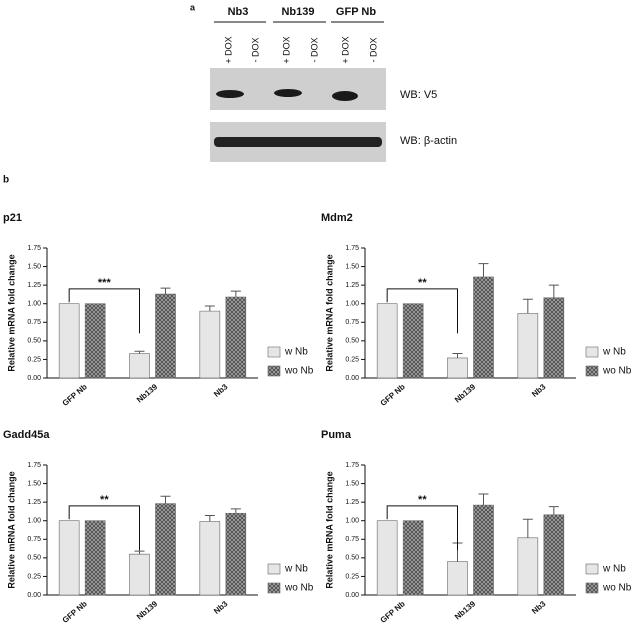 This screenshot has width=636, height=628. What do you see at coordinates (314, 49) in the screenshot?
I see `lane-label: - DOX` at bounding box center [314, 49].